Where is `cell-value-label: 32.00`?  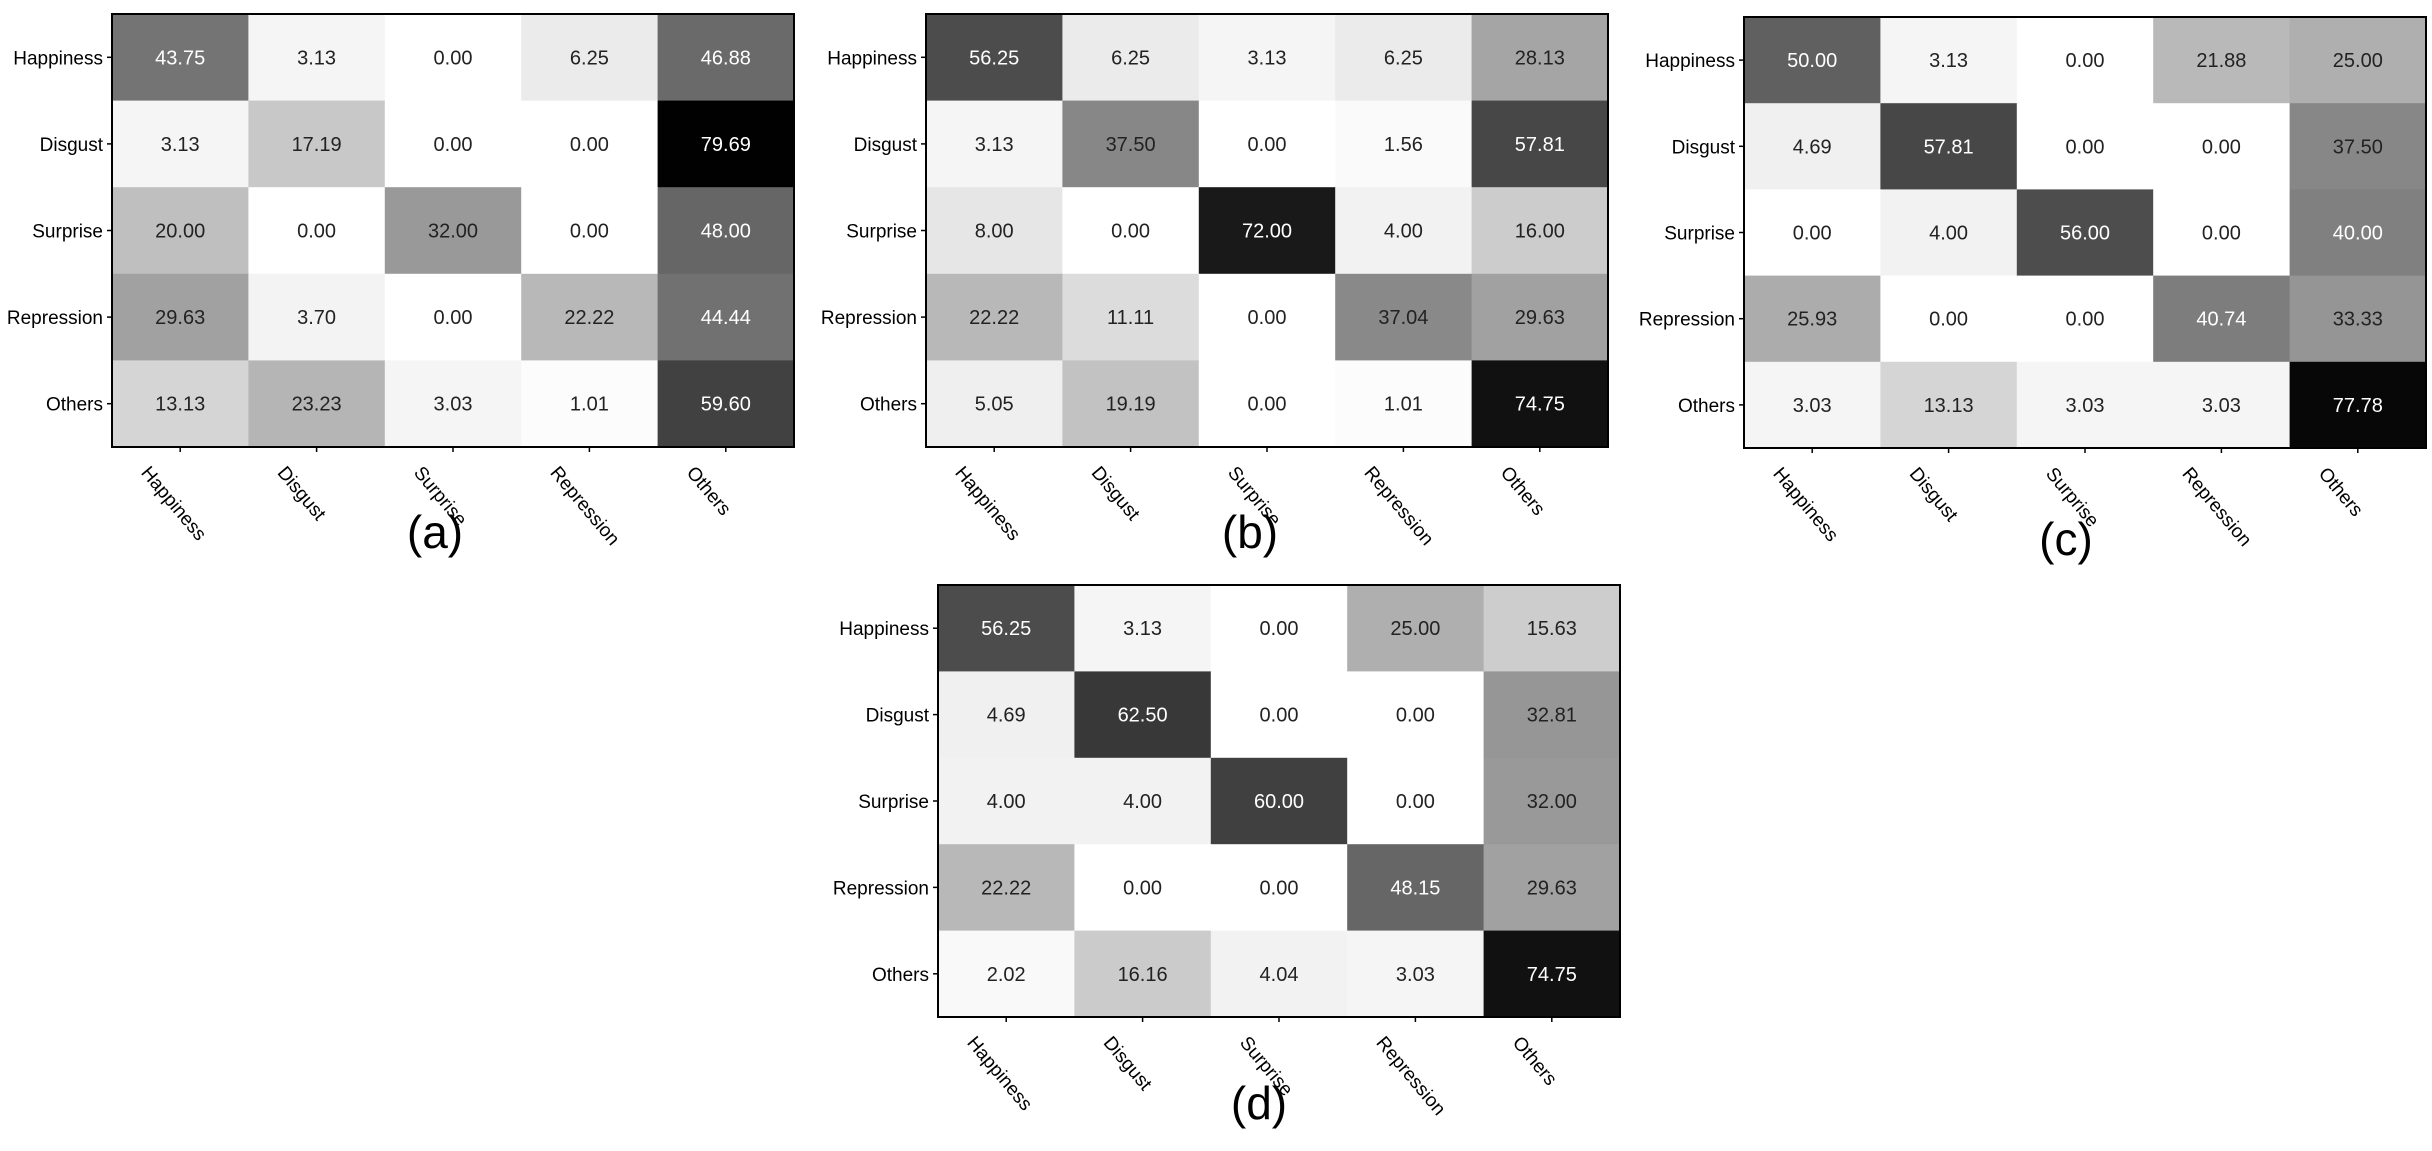
cell-value-label: 32.00 is located at coordinates (1552, 802).